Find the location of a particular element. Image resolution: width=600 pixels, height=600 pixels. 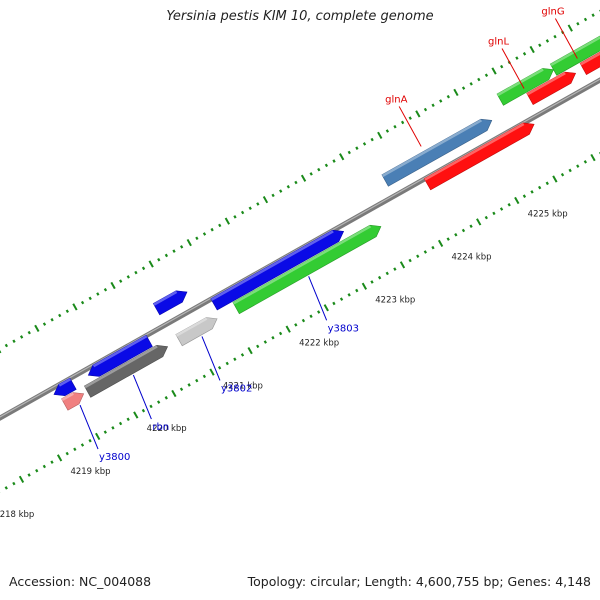

tick-label: 4219 kbp is located at coordinates (90, 472).